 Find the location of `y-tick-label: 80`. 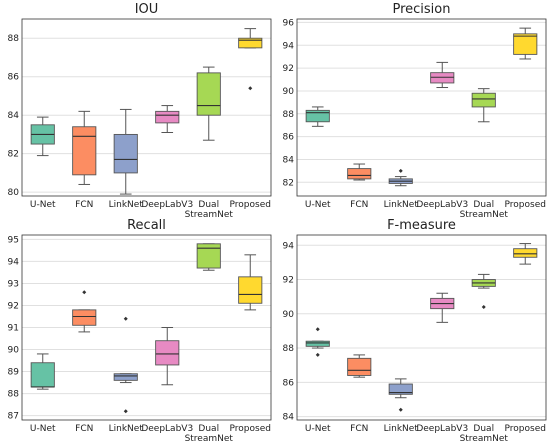

y-tick-label: 80 is located at coordinates (14, 193).